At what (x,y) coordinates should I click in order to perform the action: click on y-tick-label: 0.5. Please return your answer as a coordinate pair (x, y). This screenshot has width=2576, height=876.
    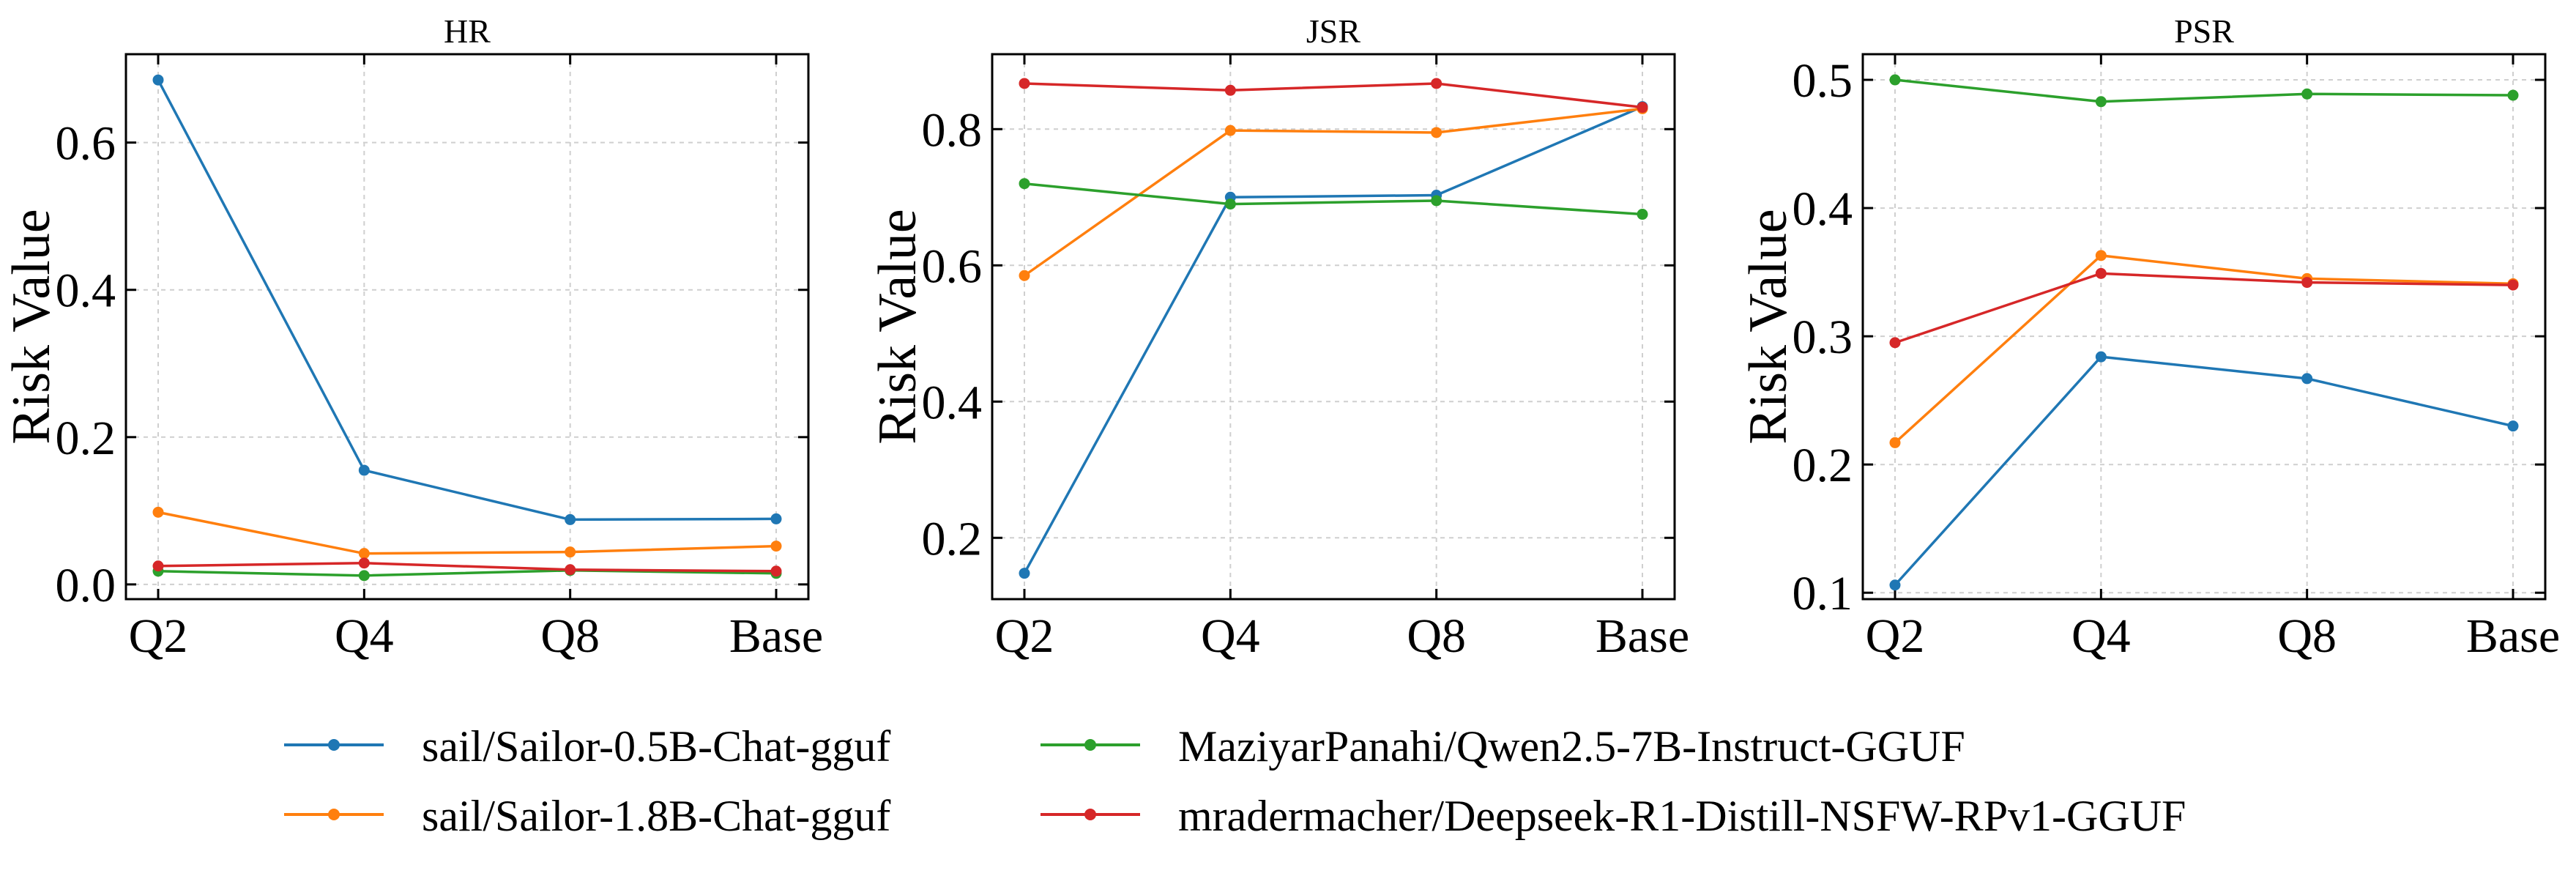
    Looking at the image, I should click on (1823, 81).